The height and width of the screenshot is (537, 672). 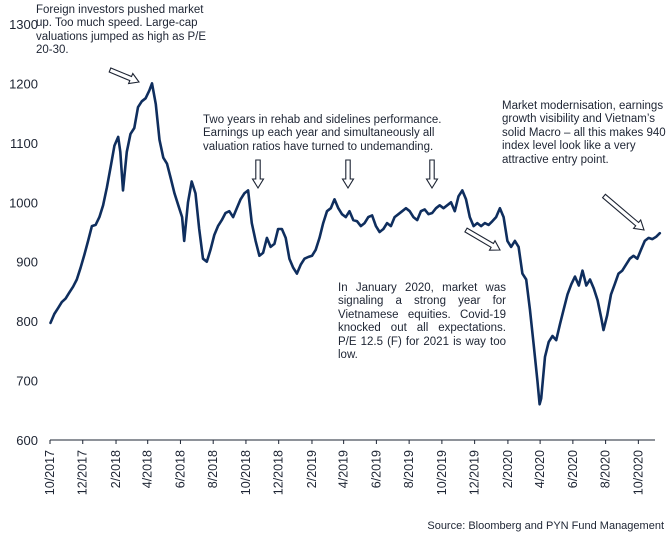 What do you see at coordinates (27, 381) in the screenshot?
I see `y-tick-label: 700` at bounding box center [27, 381].